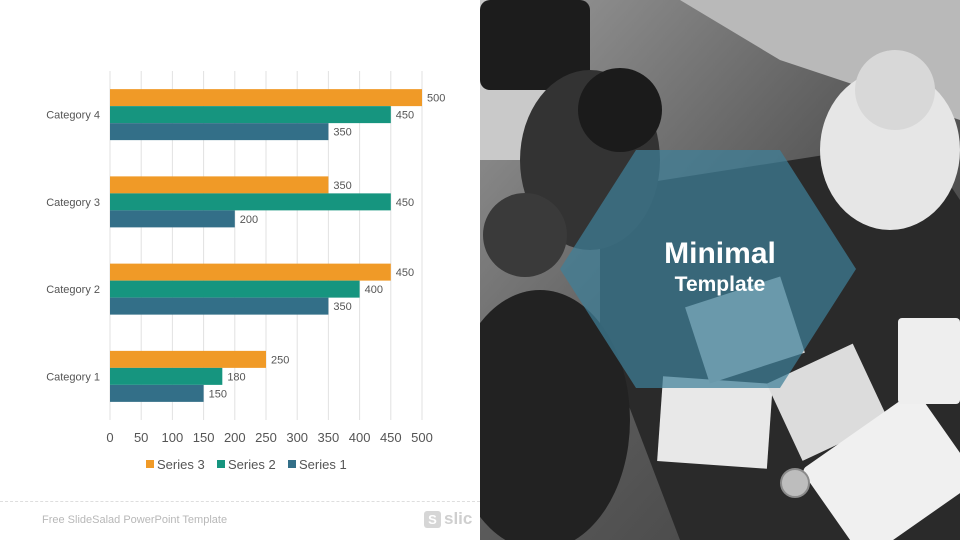 This screenshot has width=960, height=540. What do you see at coordinates (620, 110) in the screenshot?
I see `person-top-head` at bounding box center [620, 110].